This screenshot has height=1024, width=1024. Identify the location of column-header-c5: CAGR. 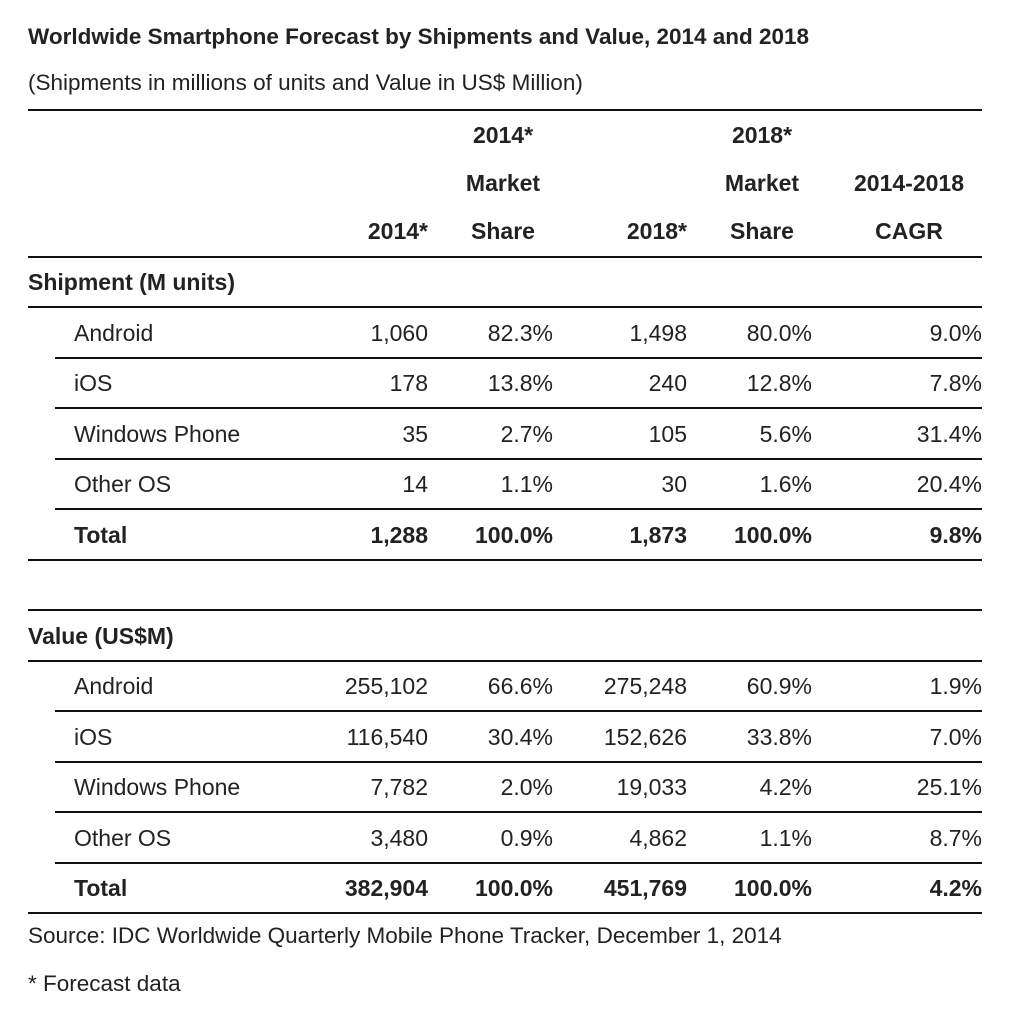
(909, 231).